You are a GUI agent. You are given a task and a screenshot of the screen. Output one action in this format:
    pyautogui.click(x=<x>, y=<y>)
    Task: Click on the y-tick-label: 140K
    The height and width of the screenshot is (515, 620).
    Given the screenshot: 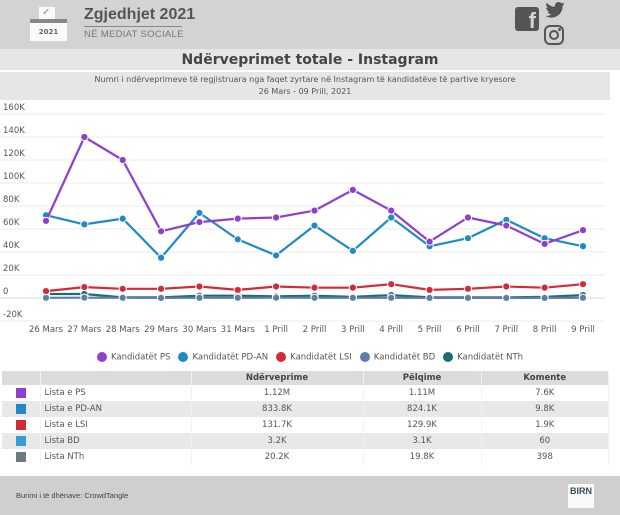 What is the action you would take?
    pyautogui.click(x=14, y=131)
    